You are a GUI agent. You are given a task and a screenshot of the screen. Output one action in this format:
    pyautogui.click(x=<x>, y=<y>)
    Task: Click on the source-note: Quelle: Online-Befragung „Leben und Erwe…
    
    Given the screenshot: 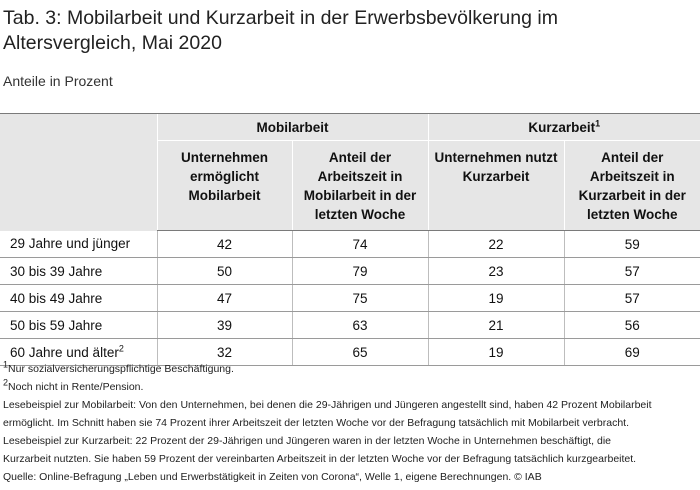 What is the action you would take?
    pyautogui.click(x=272, y=477)
    